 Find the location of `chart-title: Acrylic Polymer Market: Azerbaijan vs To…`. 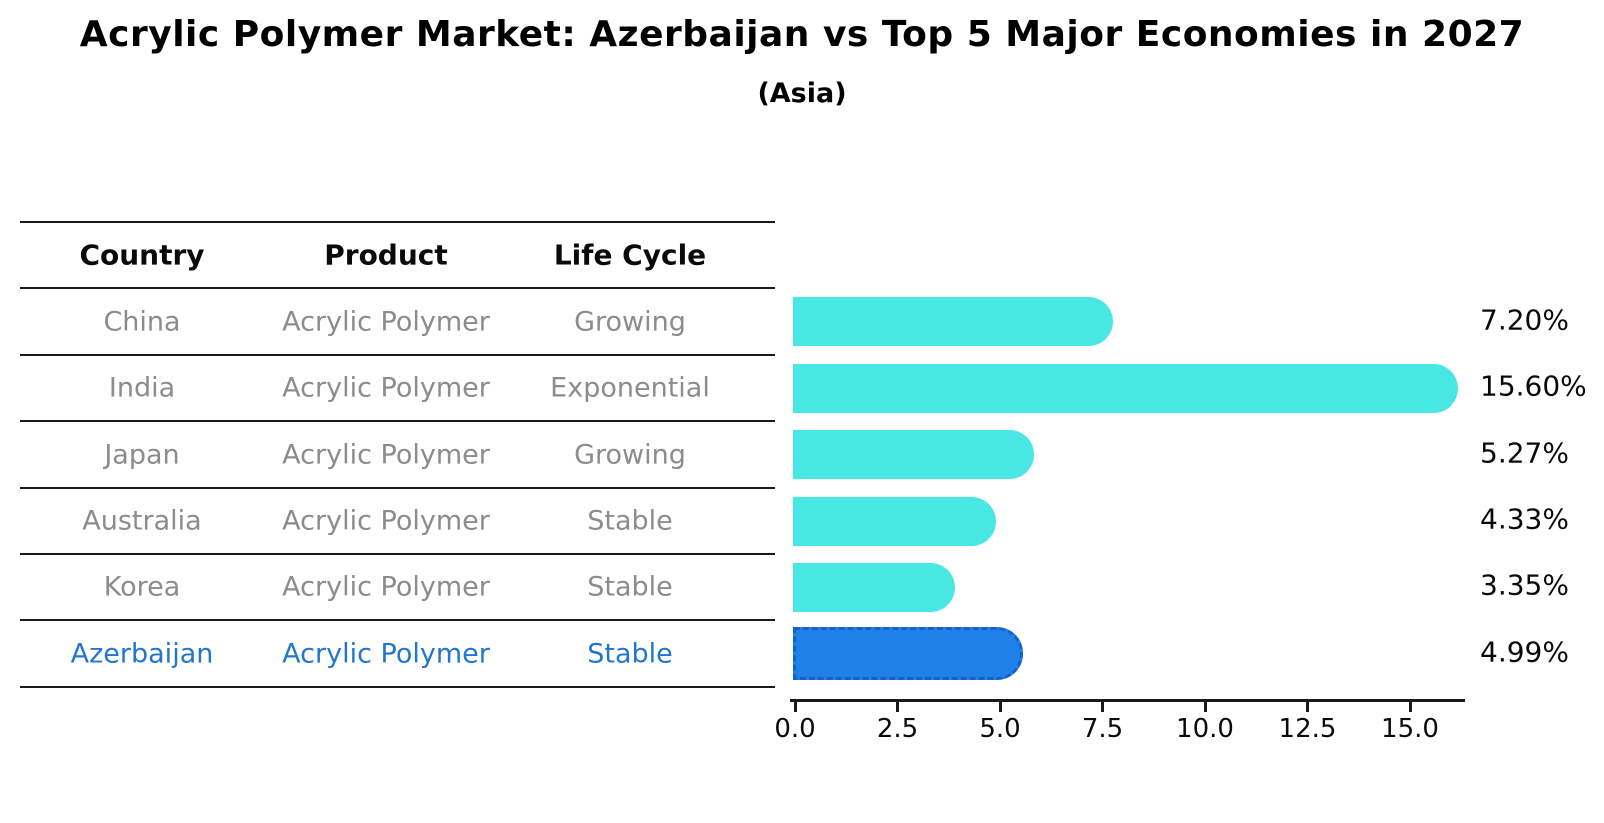

chart-title: Acrylic Polymer Market: Azerbaijan vs To… is located at coordinates (802, 34).